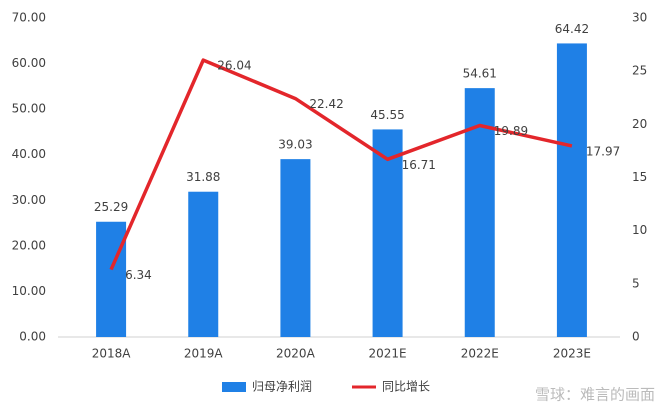 This screenshot has height=415, width=660. I want to click on line-label: 6.34, so click(138, 275).